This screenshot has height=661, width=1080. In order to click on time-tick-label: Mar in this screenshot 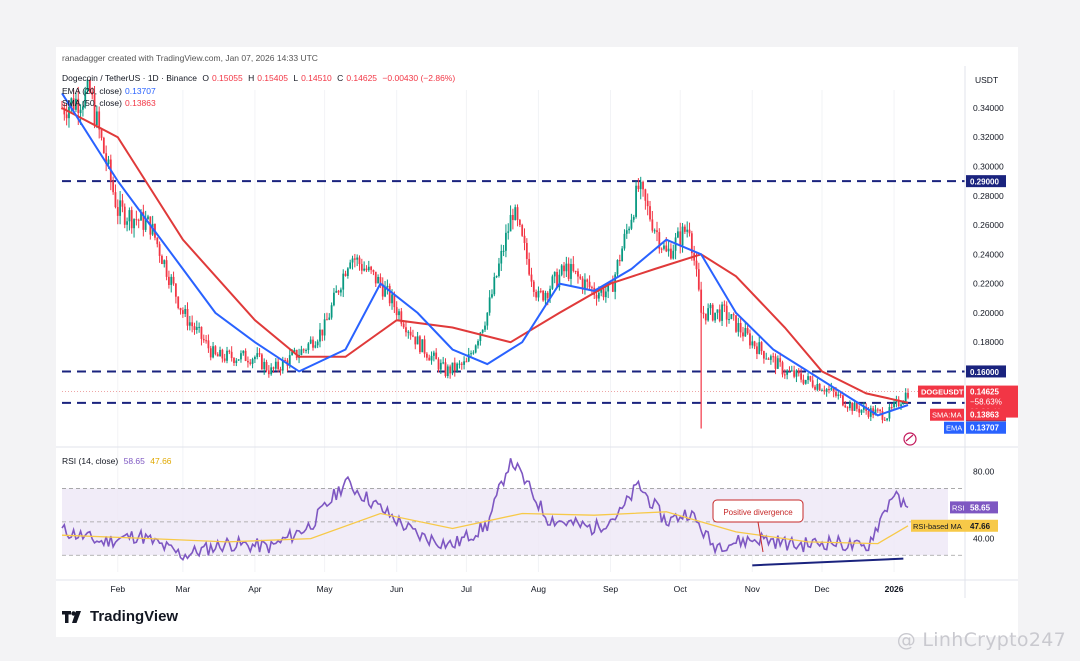, I will do `click(183, 589)`.